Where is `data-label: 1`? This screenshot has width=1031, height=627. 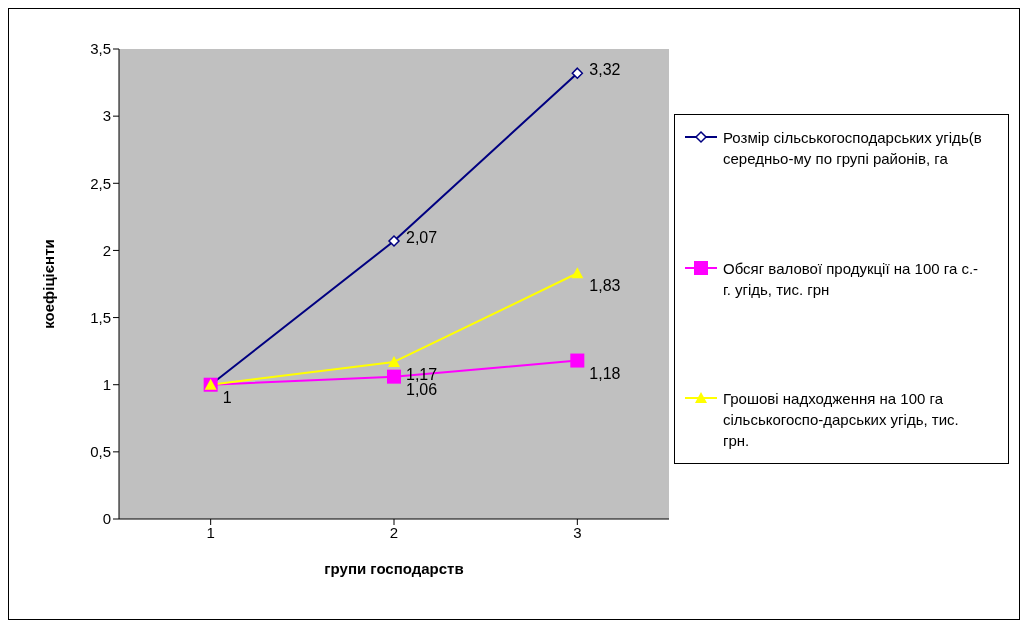 data-label: 1 is located at coordinates (227, 397).